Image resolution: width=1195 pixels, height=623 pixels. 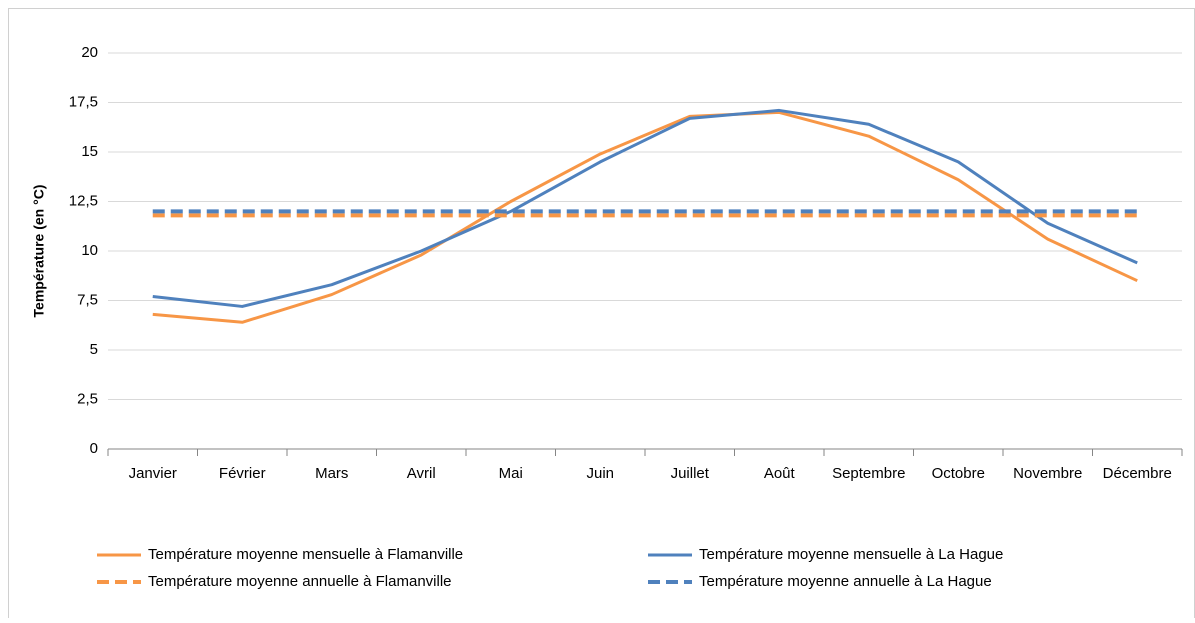 What do you see at coordinates (1137, 473) in the screenshot?
I see `x-tick-label: Décembre` at bounding box center [1137, 473].